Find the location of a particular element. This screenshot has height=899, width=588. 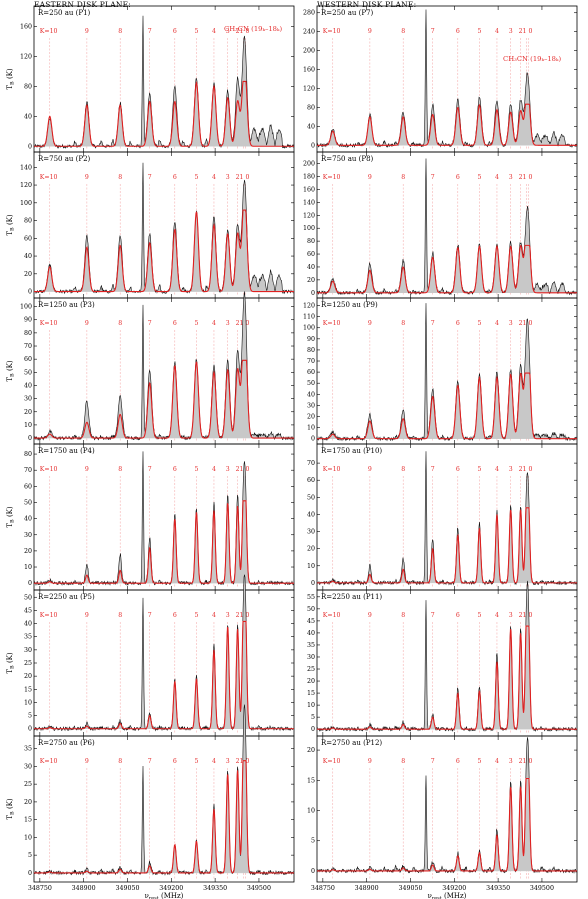

ytick-label: 80 is located at coordinates (28, 221).